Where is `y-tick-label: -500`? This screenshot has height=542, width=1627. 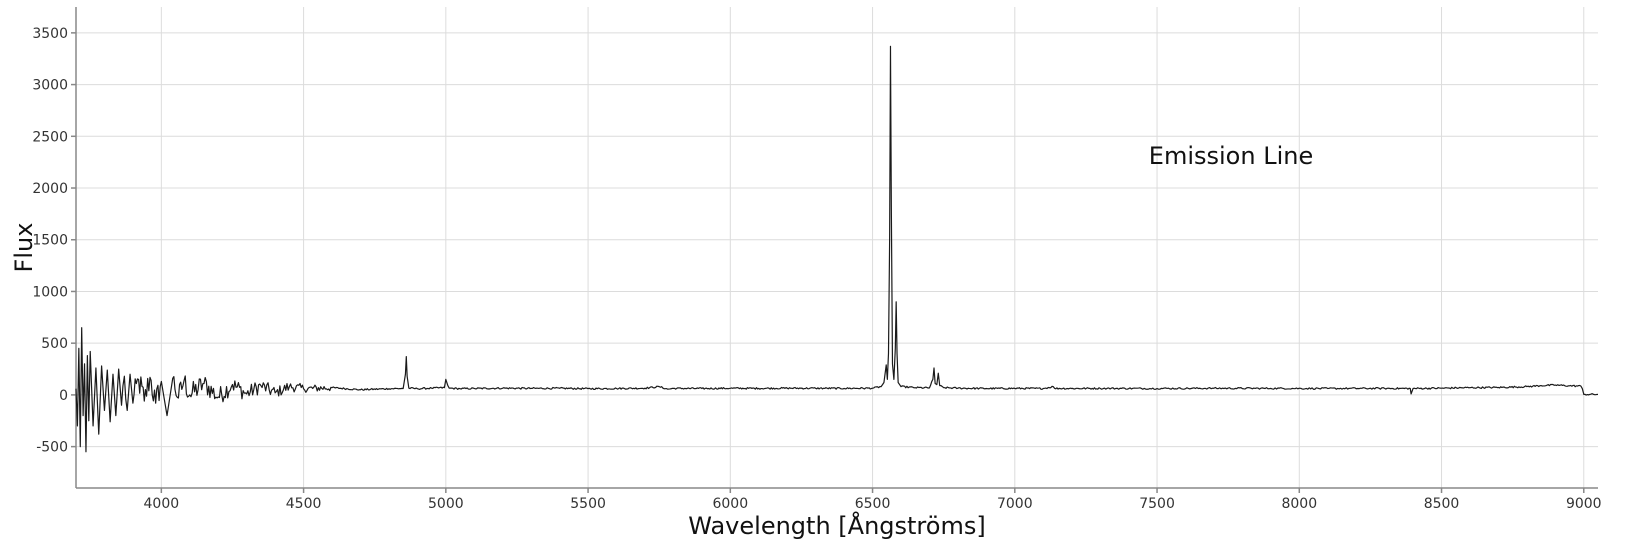
y-tick-label: -500 is located at coordinates (52, 448).